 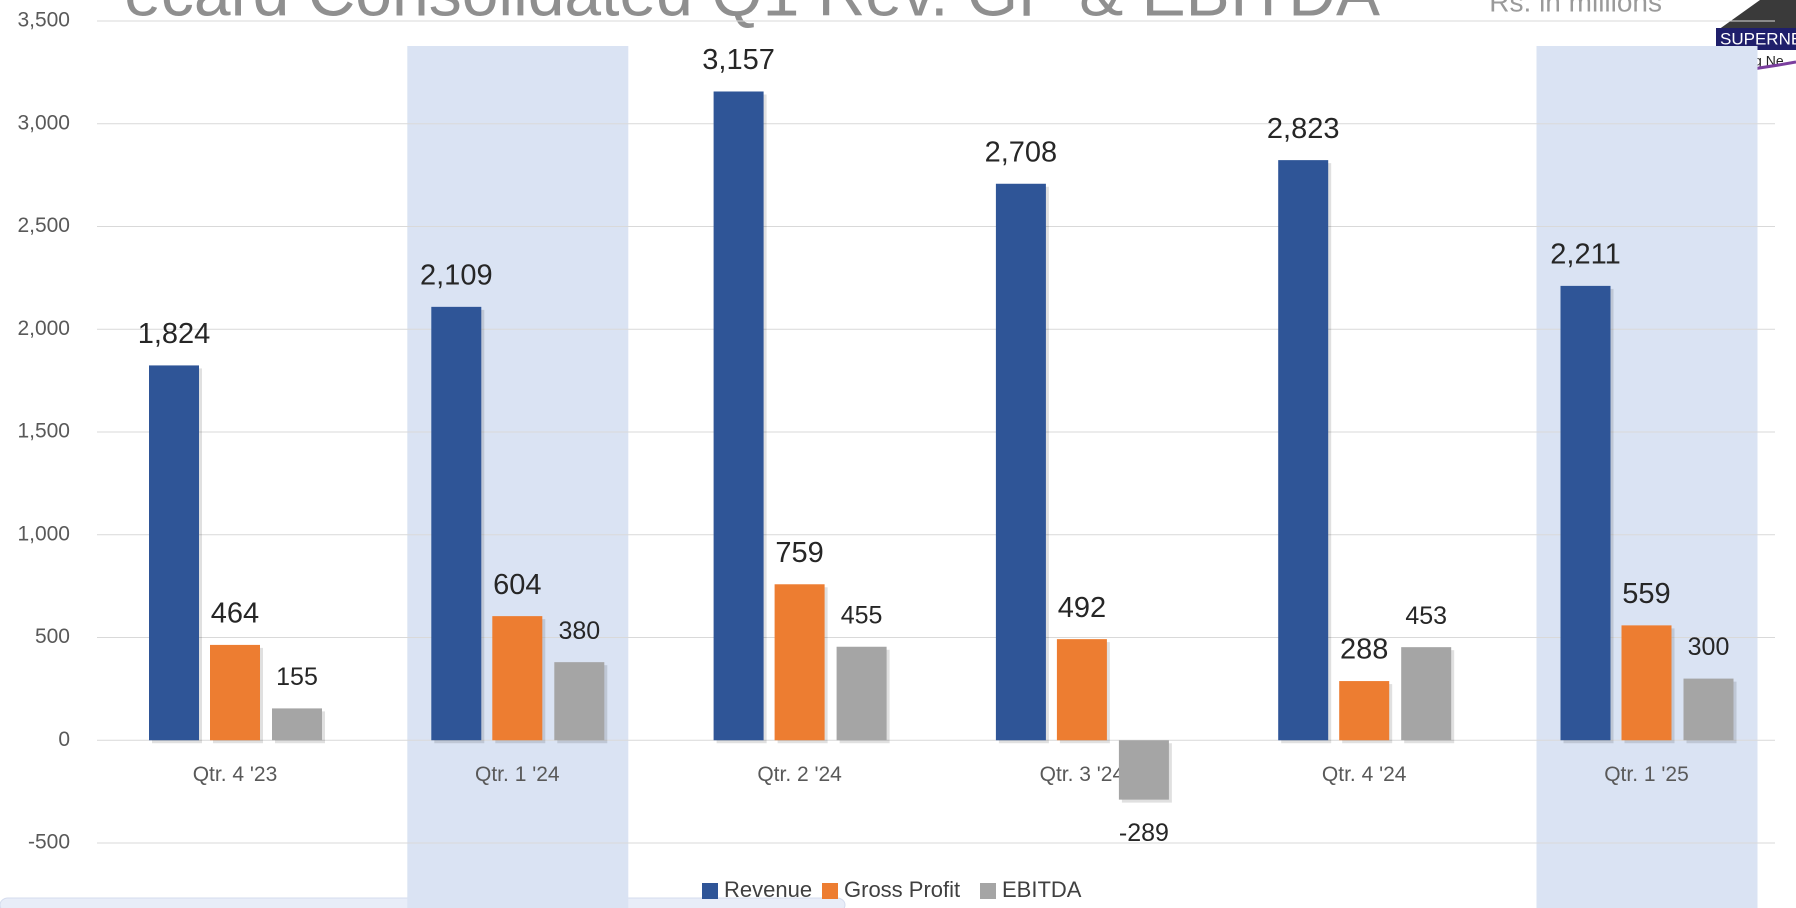 What do you see at coordinates (862, 615) in the screenshot?
I see `data-label: 455` at bounding box center [862, 615].